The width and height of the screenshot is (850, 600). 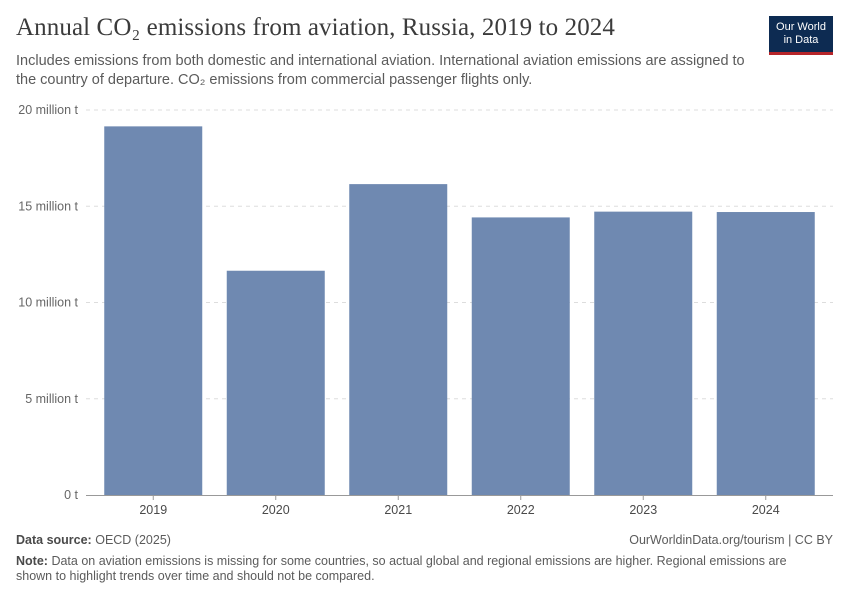 What do you see at coordinates (398, 340) in the screenshot?
I see `bar-2021` at bounding box center [398, 340].